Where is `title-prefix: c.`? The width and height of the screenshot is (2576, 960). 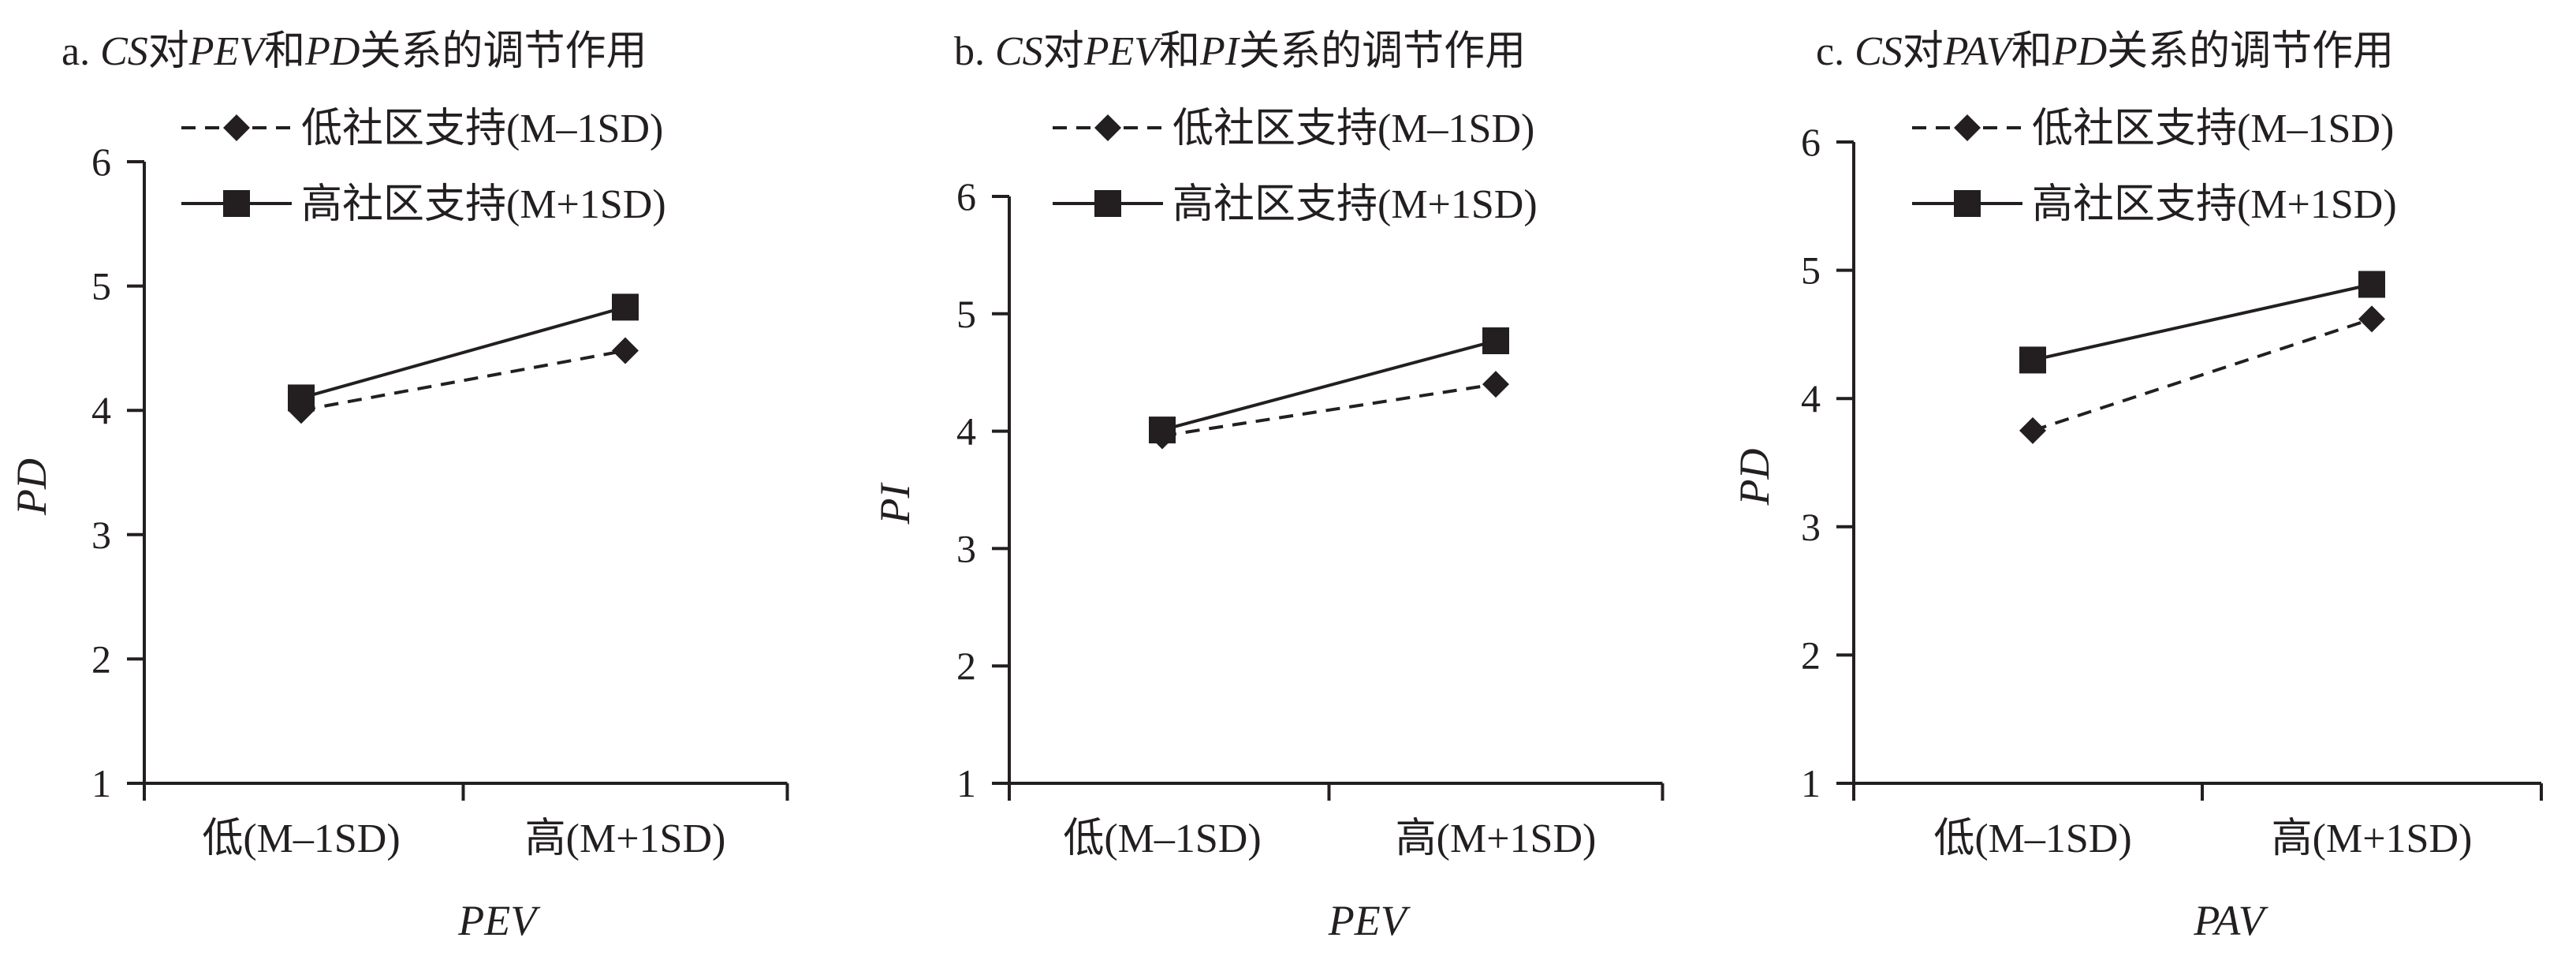 title-prefix: c. is located at coordinates (1835, 51).